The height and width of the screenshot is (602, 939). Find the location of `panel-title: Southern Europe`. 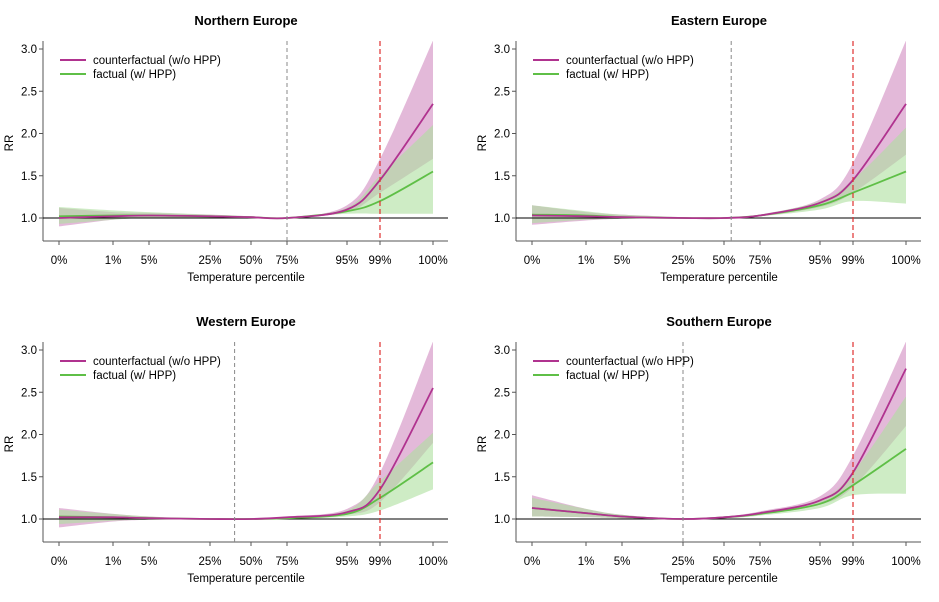

panel-title: Southern Europe is located at coordinates (718, 321).